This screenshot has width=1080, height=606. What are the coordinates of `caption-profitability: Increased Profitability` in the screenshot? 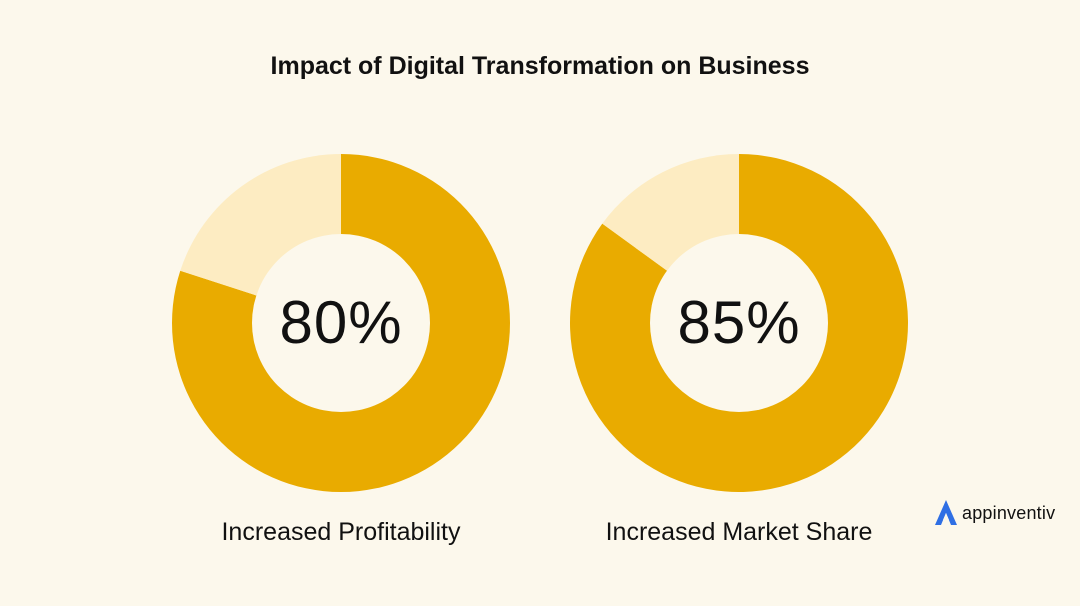 It's located at (341, 532).